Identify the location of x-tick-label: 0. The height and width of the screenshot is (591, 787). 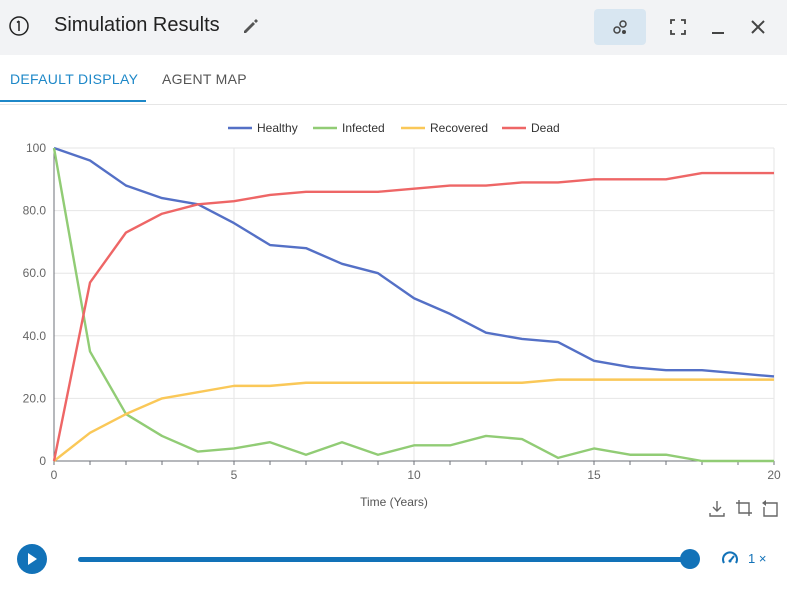
(54, 475).